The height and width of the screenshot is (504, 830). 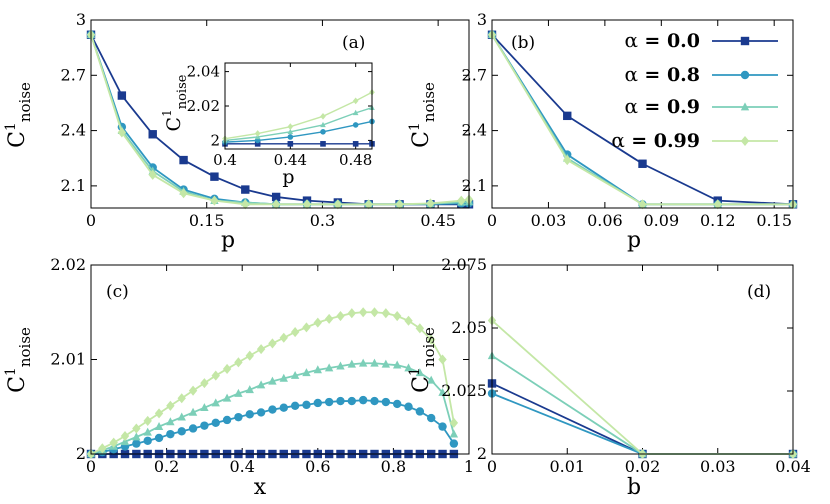 I want to click on panel-2-ytick-label: 2.02, so click(x=68, y=264).